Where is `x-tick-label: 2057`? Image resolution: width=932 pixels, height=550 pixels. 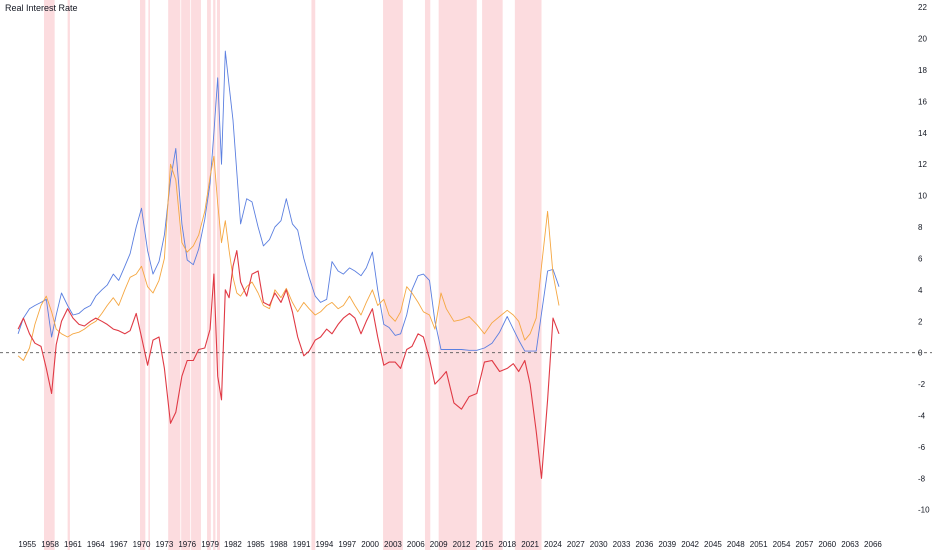
x-tick-label: 2057 is located at coordinates (804, 544).